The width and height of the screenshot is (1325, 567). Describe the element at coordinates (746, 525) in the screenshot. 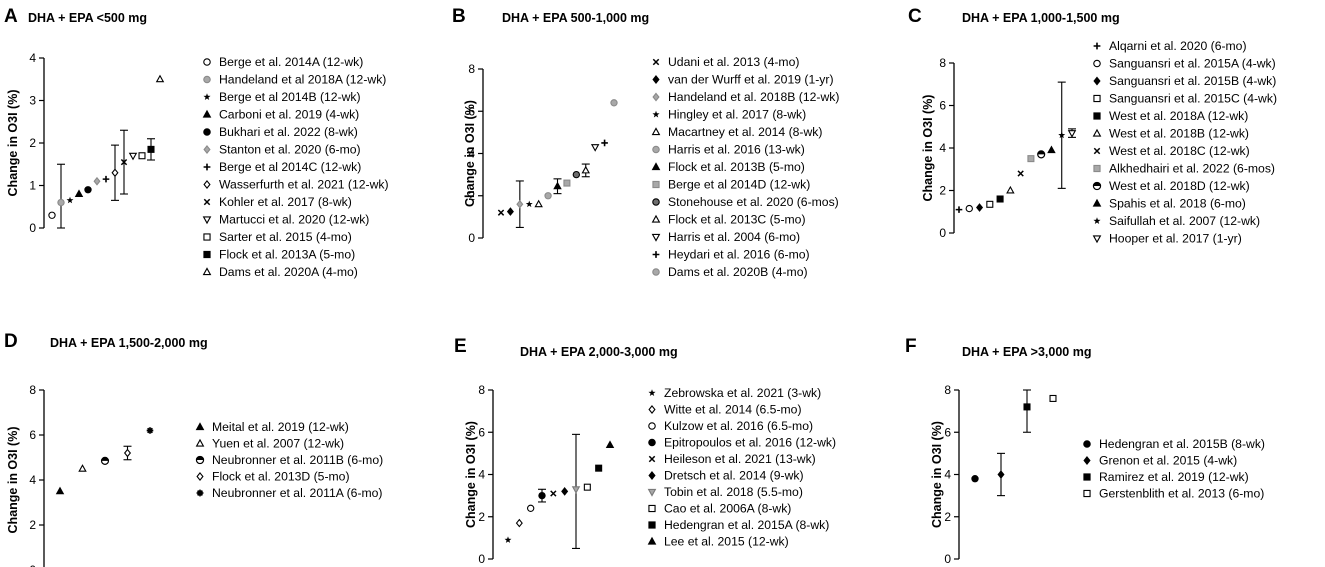

I see `legend-entry: Hedengran et al. 2015A (8-wk)` at that location.